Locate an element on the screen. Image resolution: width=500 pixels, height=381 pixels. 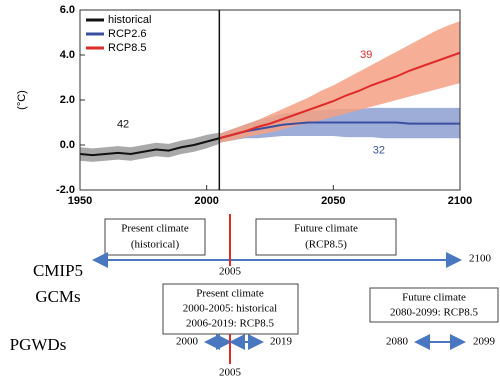
y-tick-label: 2.0 is located at coordinates (67, 100).